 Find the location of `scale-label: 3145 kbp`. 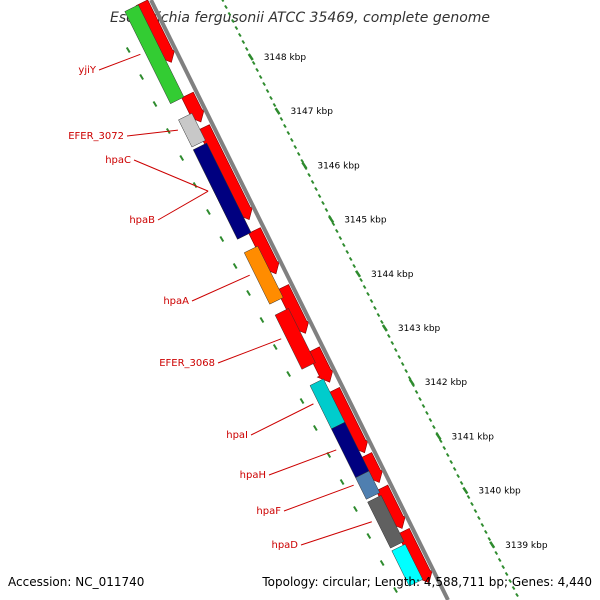

scale-label: 3145 kbp is located at coordinates (365, 221).